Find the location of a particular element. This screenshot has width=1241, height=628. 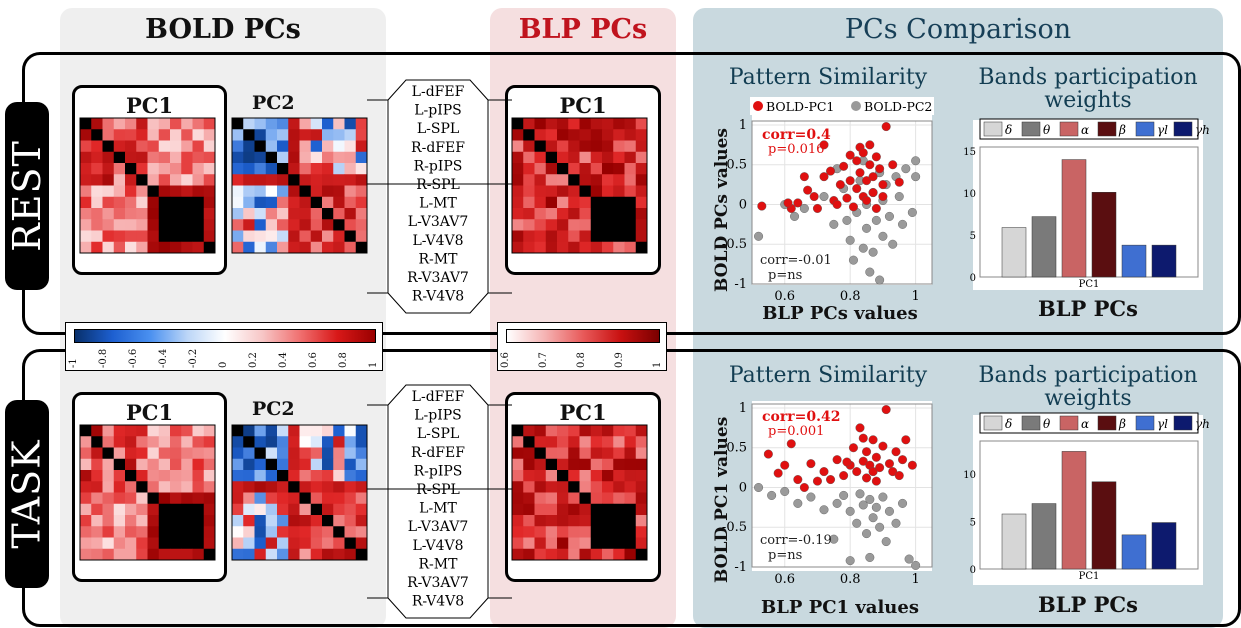

bar-chart-3: δ θ α β γl γh 0 5 10 PC1 is located at coordinates (1086, 497).